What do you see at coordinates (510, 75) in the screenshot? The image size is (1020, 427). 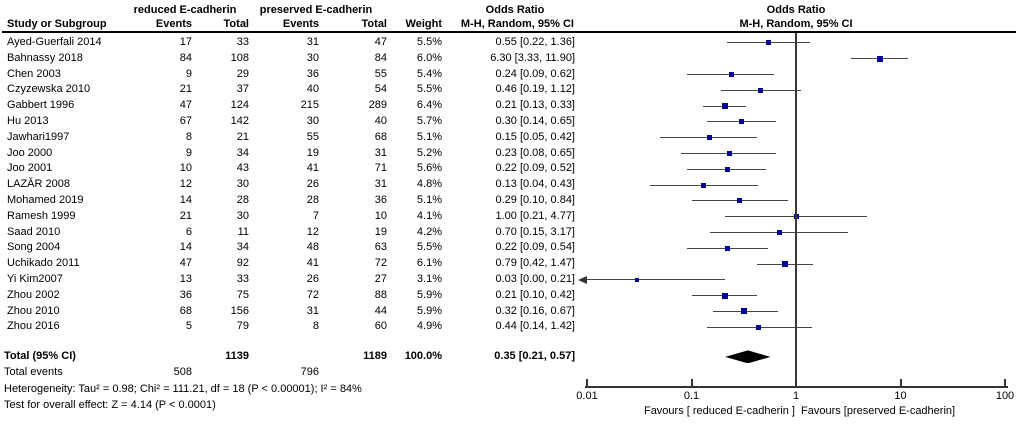 I see `study-row: Chen 2003 9 29 36 55 5.4% 0.24 [0.09, 0.62]` at bounding box center [510, 75].